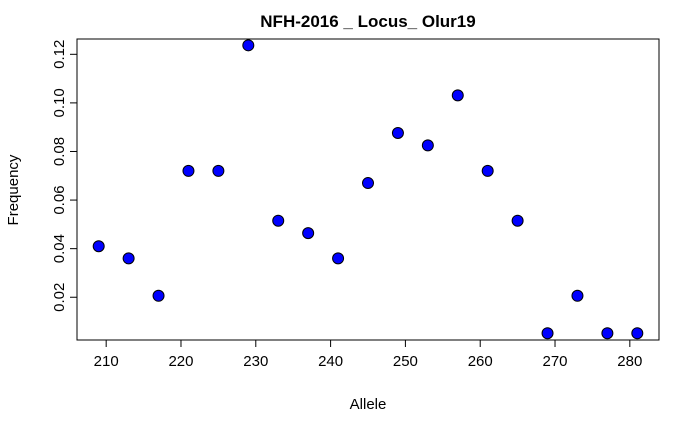 The width and height of the screenshot is (700, 437). I want to click on y-tick-label: 0.12, so click(59, 54).